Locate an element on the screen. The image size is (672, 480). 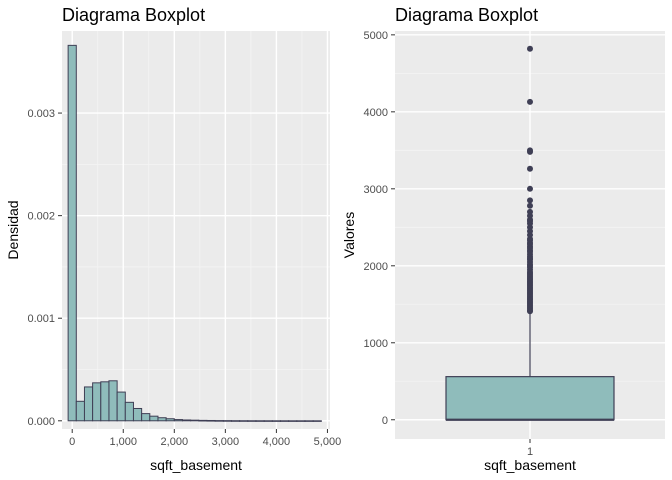
boxplot-y-tick-label: 1000 is located at coordinates (376, 344).